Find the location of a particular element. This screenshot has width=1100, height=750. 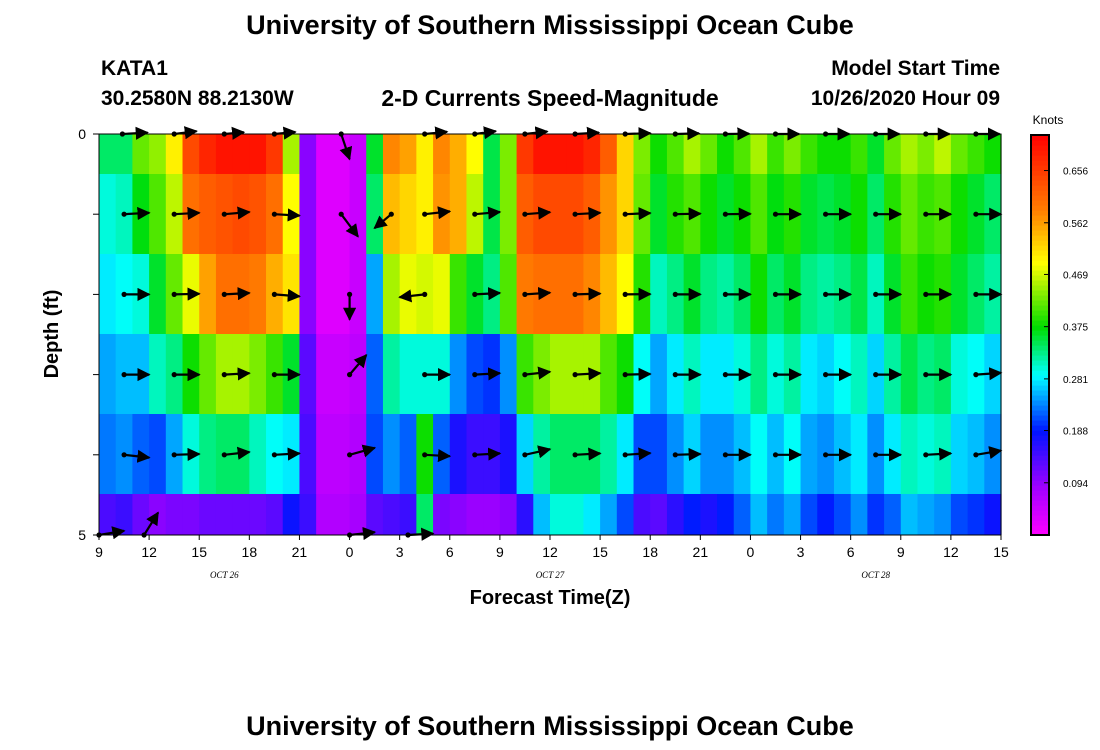

x-tick-label: 6 is located at coordinates (450, 552).